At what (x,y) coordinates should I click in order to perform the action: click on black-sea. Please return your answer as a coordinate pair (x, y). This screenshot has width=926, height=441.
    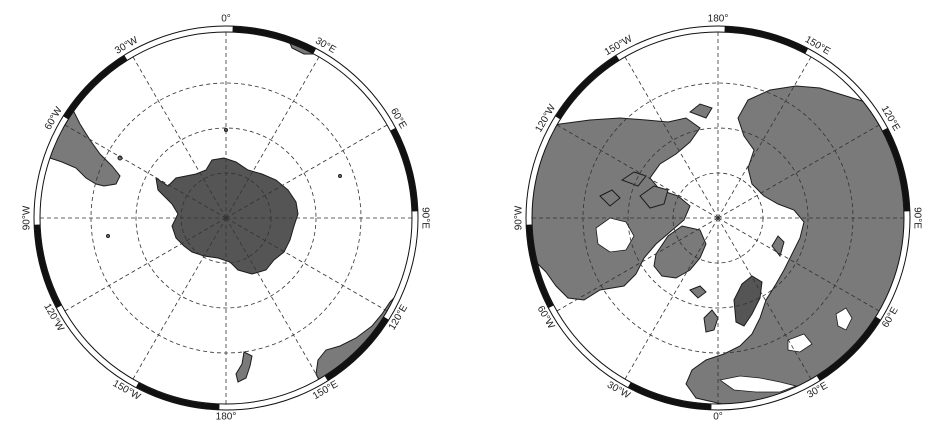
    Looking at the image, I should click on (800, 343).